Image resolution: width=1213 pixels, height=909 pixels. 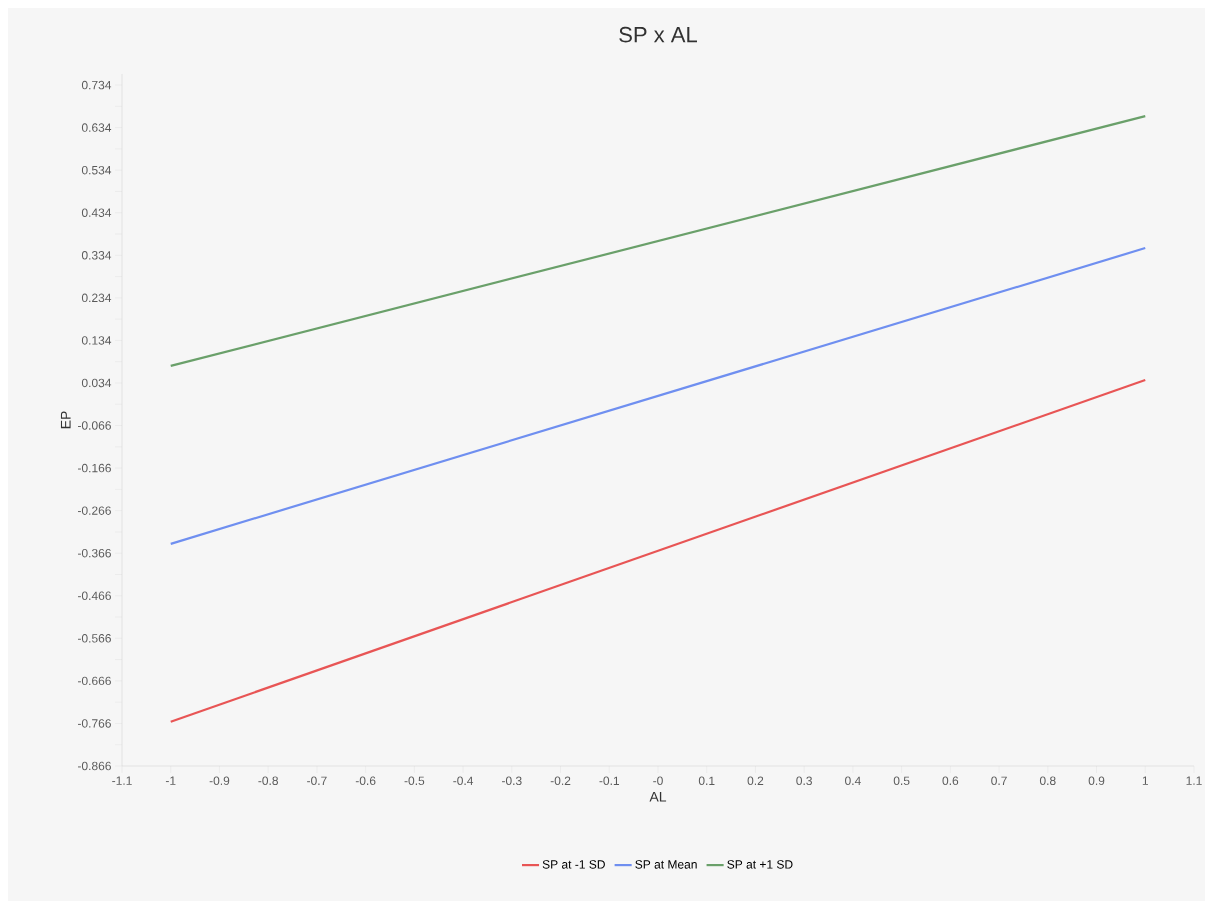 I want to click on y-tick-label: -0.866, so click(x=94, y=766).